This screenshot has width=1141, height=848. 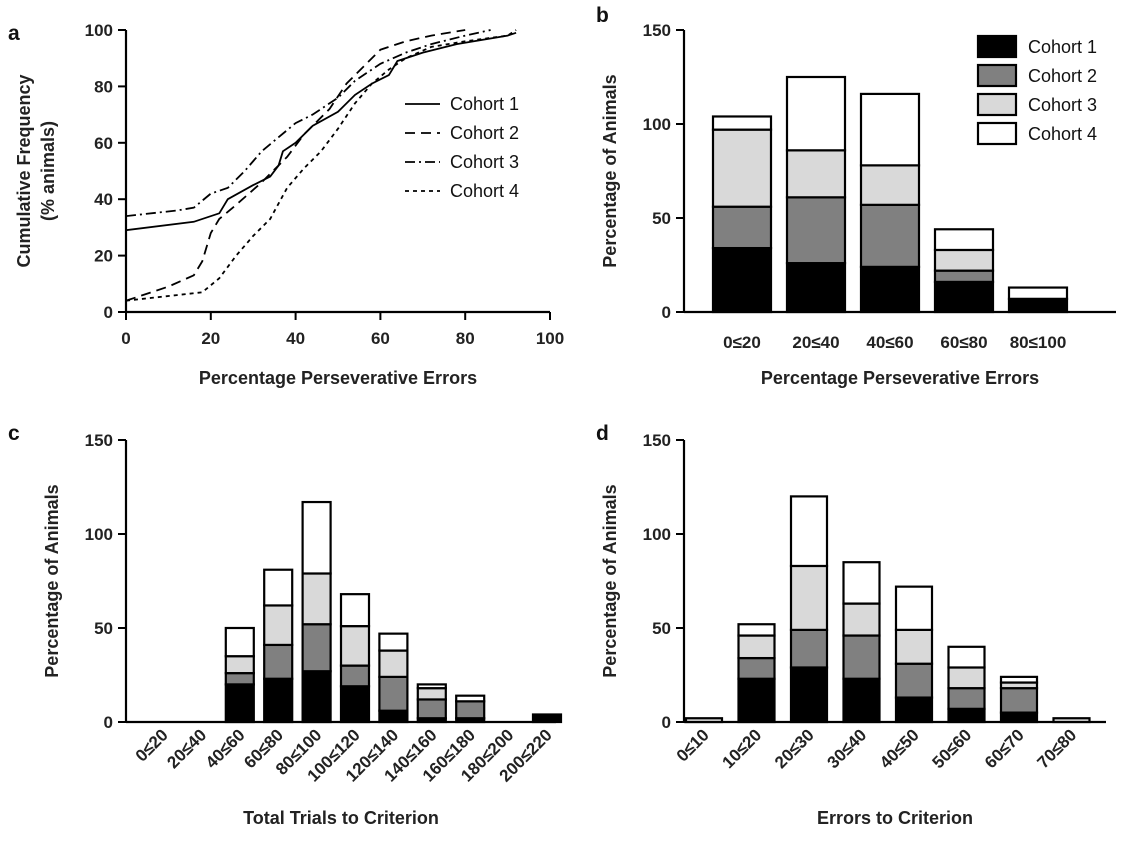 What do you see at coordinates (693, 745) in the screenshot?
I see `x-tick-label: 0≤10` at bounding box center [693, 745].